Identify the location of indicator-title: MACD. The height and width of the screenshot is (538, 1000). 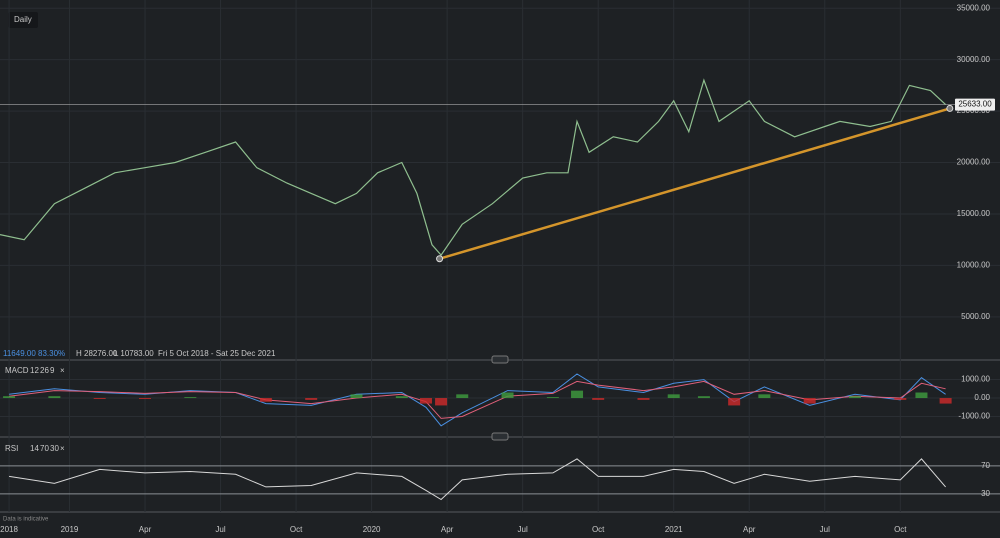
(17, 370).